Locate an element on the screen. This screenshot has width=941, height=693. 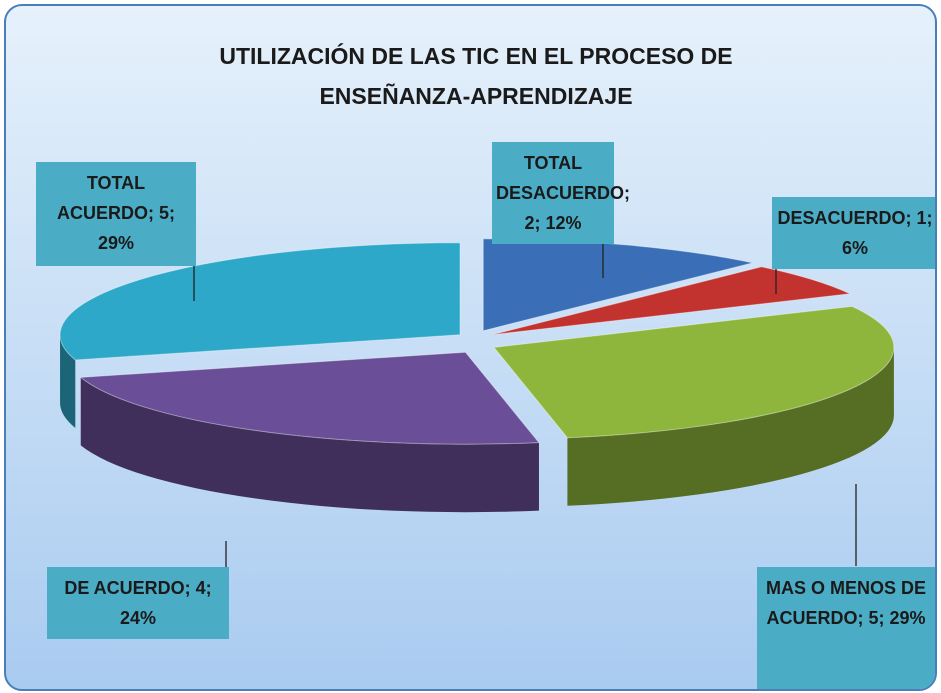
data-label: TOTAL ACUERDO; 5; 29% is located at coordinates (116, 214).